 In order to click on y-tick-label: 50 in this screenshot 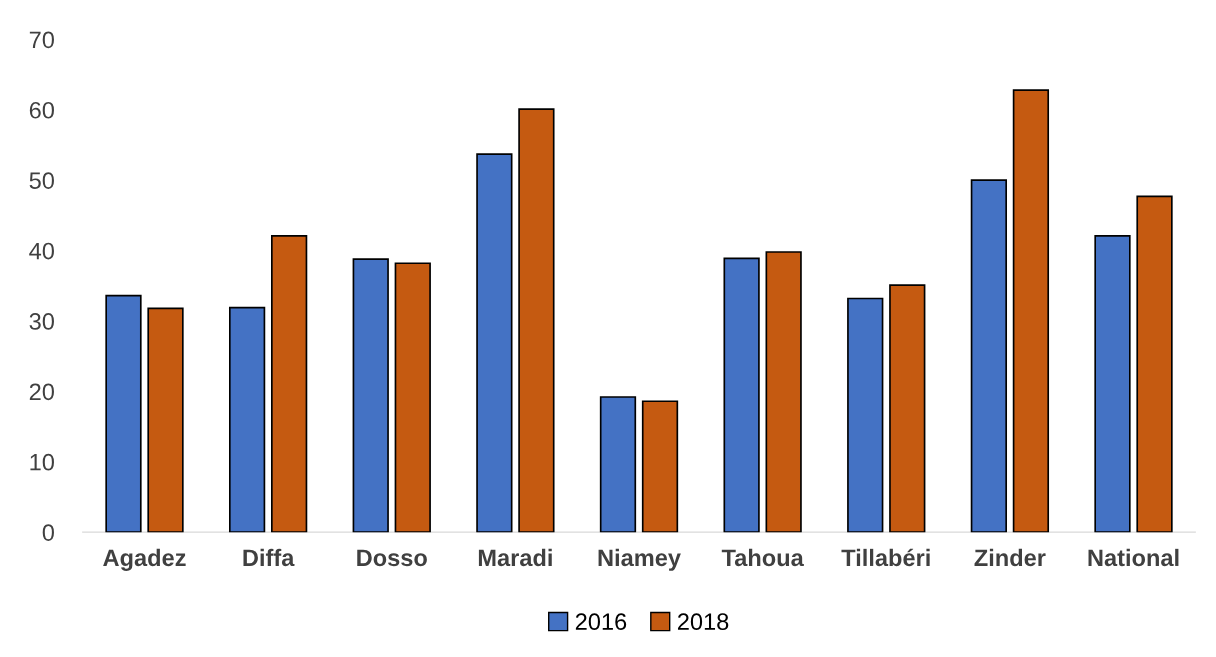, I will do `click(41, 180)`.